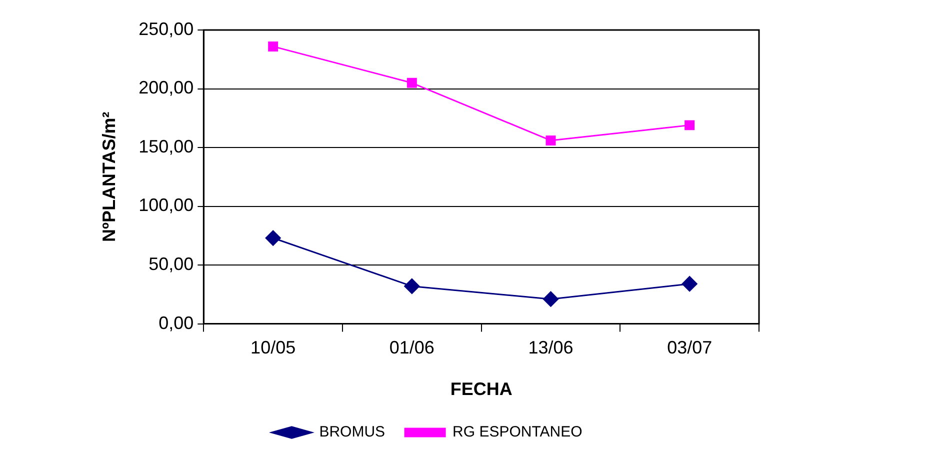 This screenshot has width=929, height=450. I want to click on y-tick-label: 150,00, so click(166, 146).